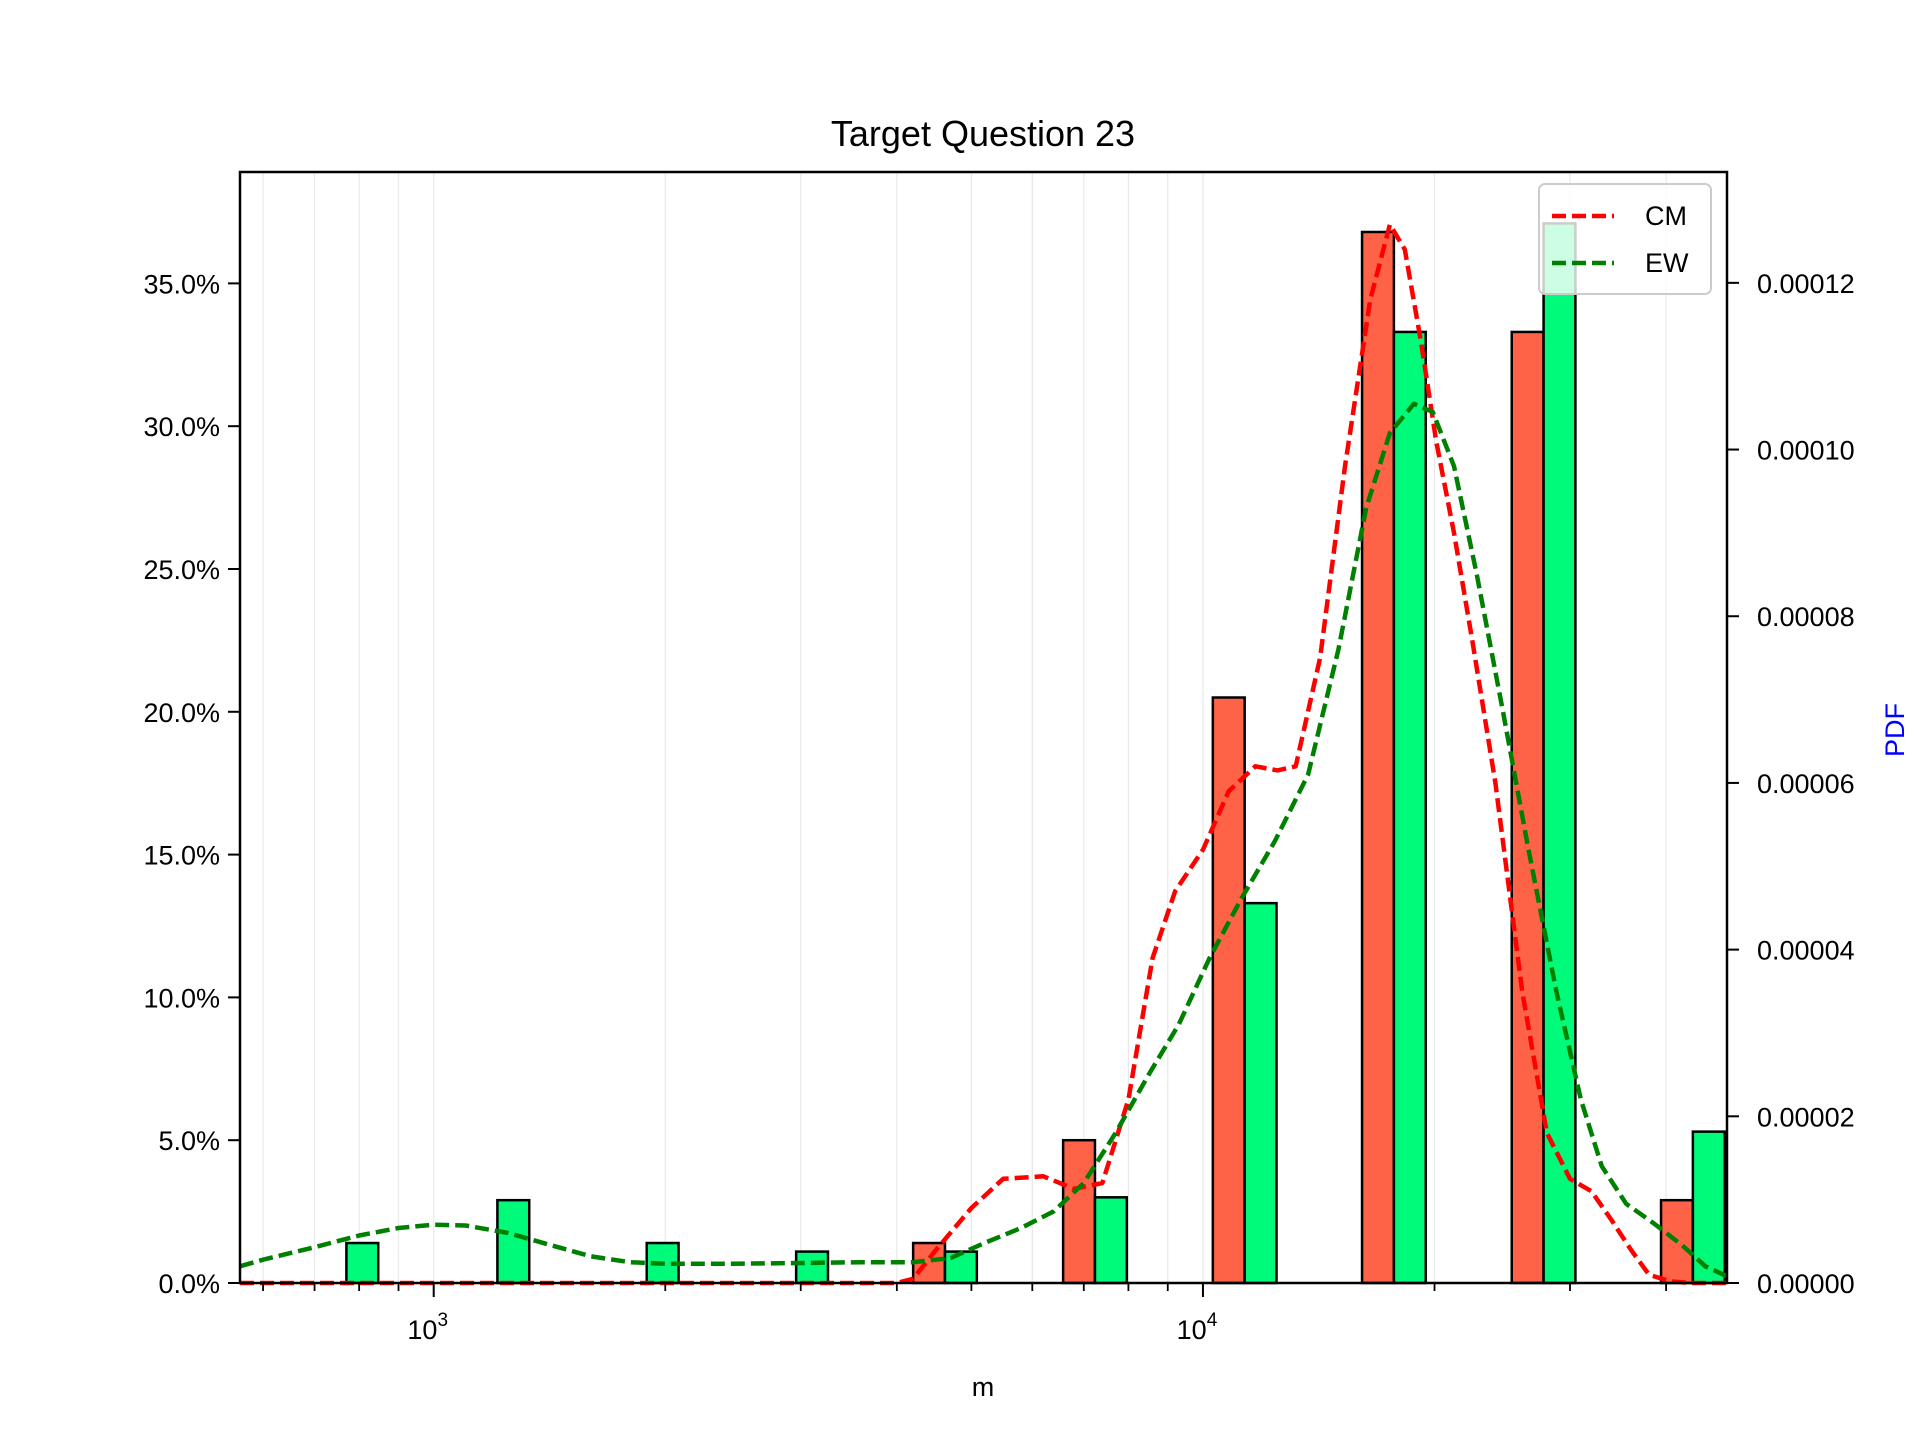 This screenshot has width=1920, height=1440. Describe the element at coordinates (442, 1320) in the screenshot. I see `x-tick-exponent: 3` at that location.